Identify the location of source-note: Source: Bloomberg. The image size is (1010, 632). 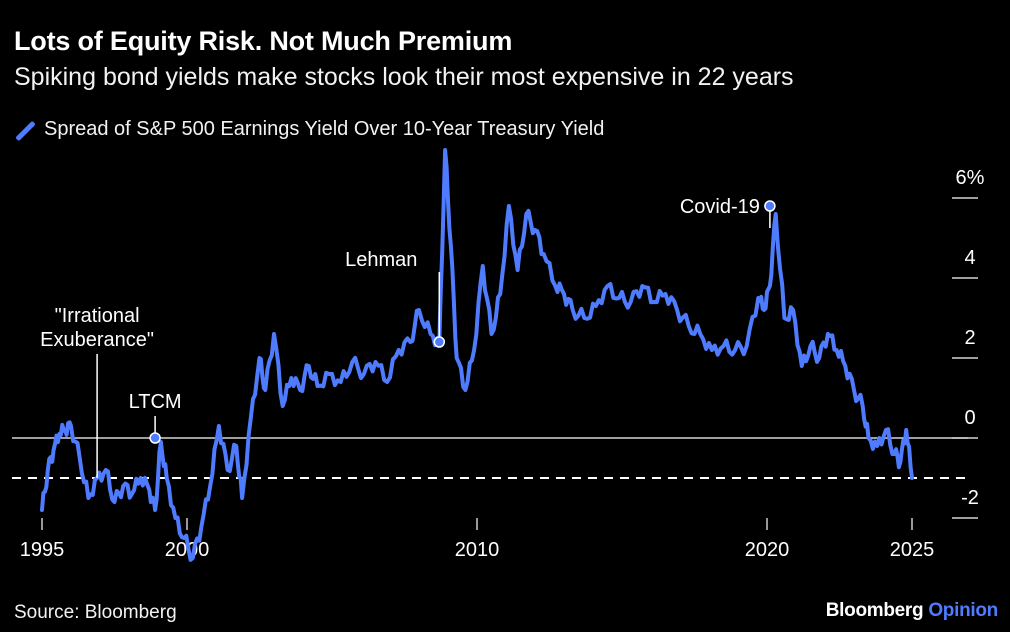
(95, 612).